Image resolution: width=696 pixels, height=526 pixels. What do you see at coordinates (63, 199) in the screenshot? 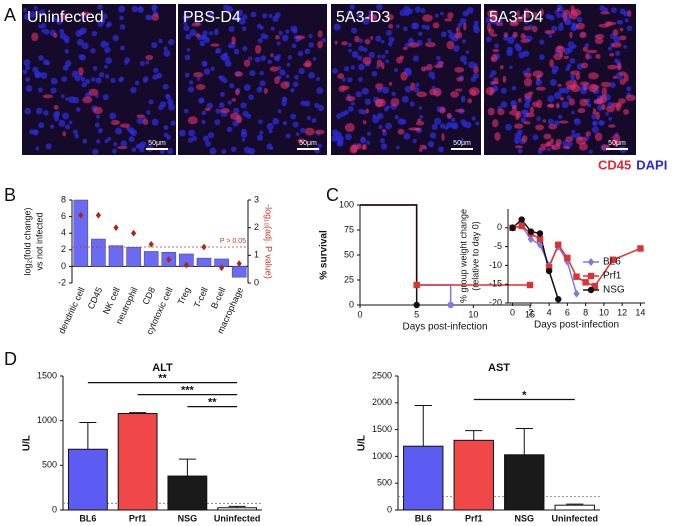
I see `y-tick-label: 8` at bounding box center [63, 199].